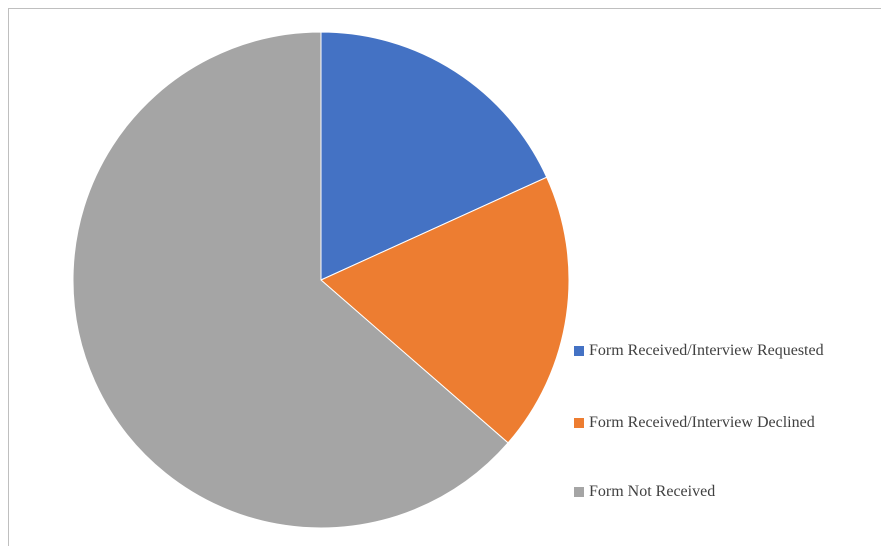  I want to click on legend-label-requested: Form Received/Interview Requested, so click(706, 350).